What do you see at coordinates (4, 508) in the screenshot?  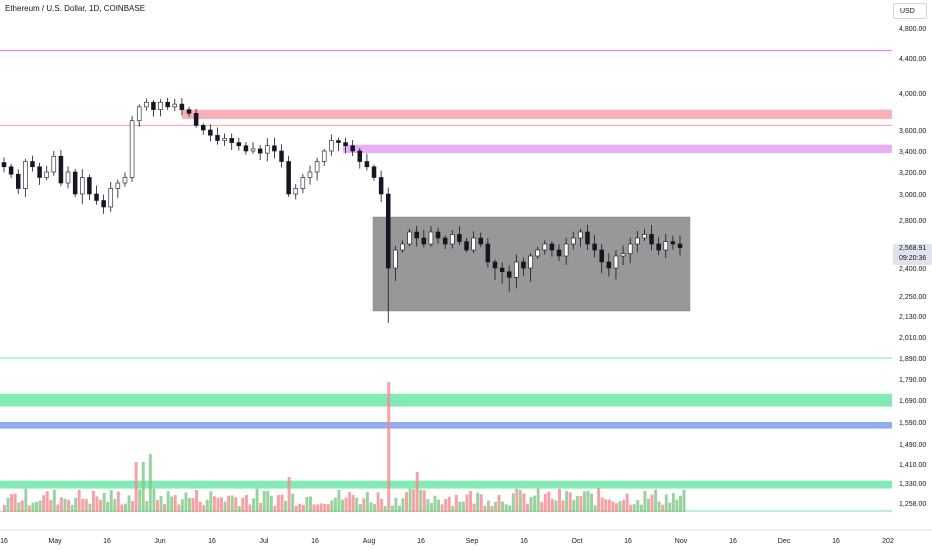 I see `volume-bar` at bounding box center [4, 508].